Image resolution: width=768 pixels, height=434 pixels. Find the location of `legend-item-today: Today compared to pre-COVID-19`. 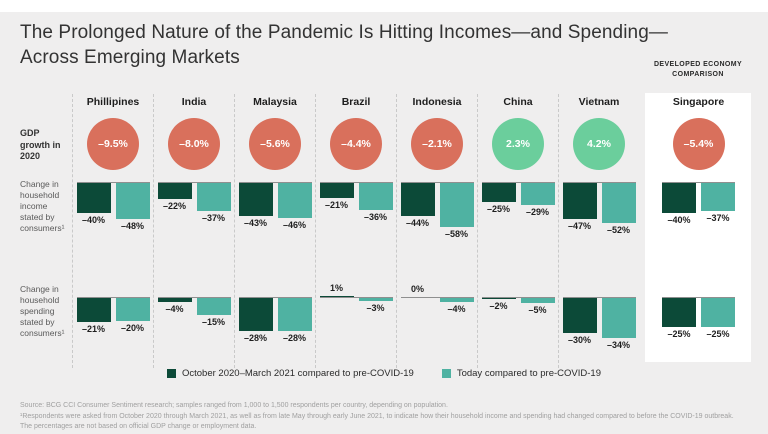

legend-item-today: Today compared to pre-COVID-19 is located at coordinates (521, 373).